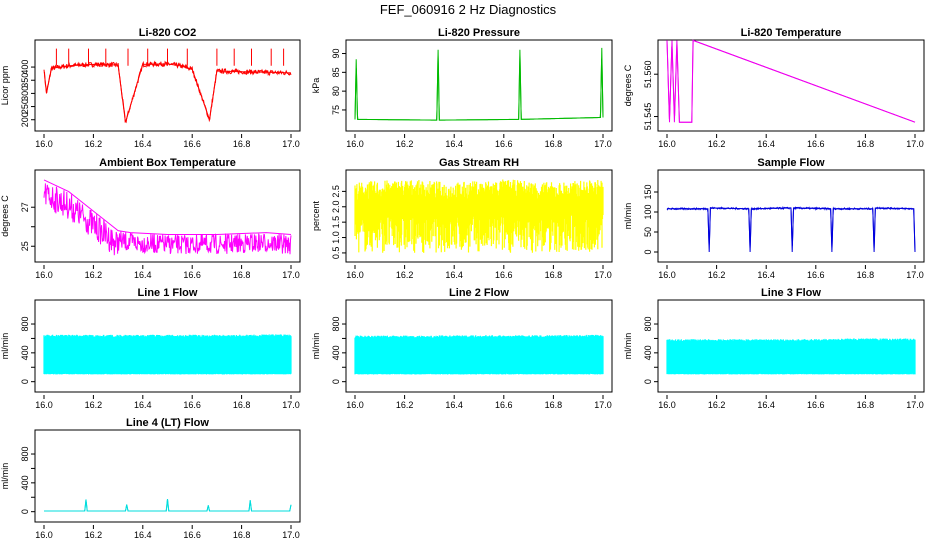  Describe the element at coordinates (167, 163) in the screenshot. I see `chart-title: Ambient Box Temperature` at that location.